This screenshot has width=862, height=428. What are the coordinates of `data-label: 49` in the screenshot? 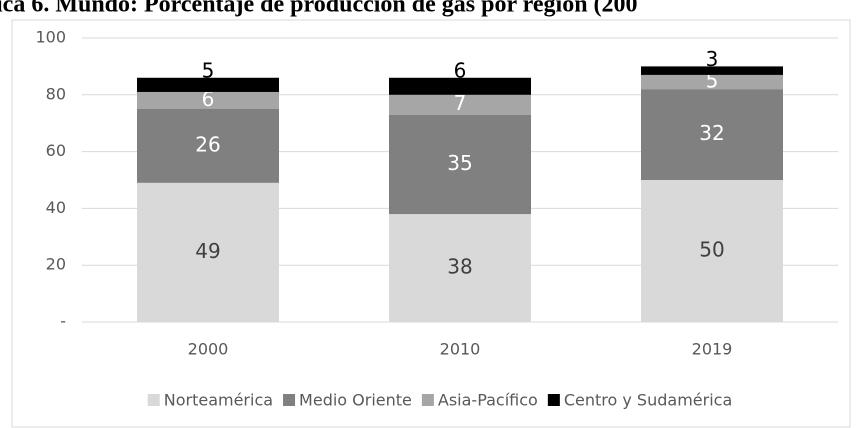 It's located at (207, 251).